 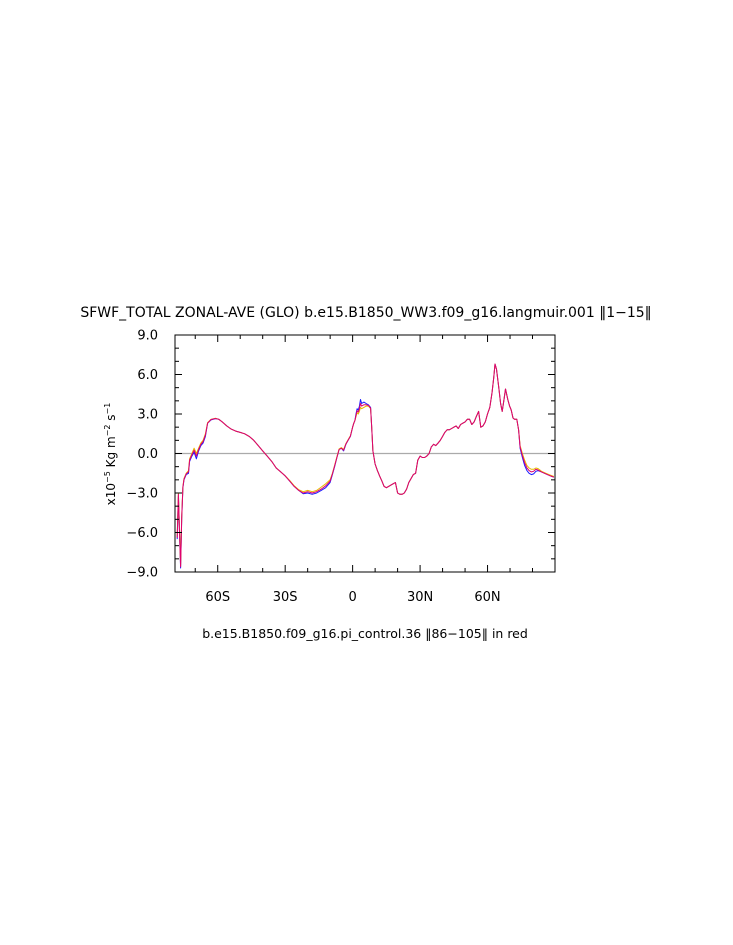 What do you see at coordinates (285, 597) in the screenshot?
I see `x-tick-label: 30S` at bounding box center [285, 597].